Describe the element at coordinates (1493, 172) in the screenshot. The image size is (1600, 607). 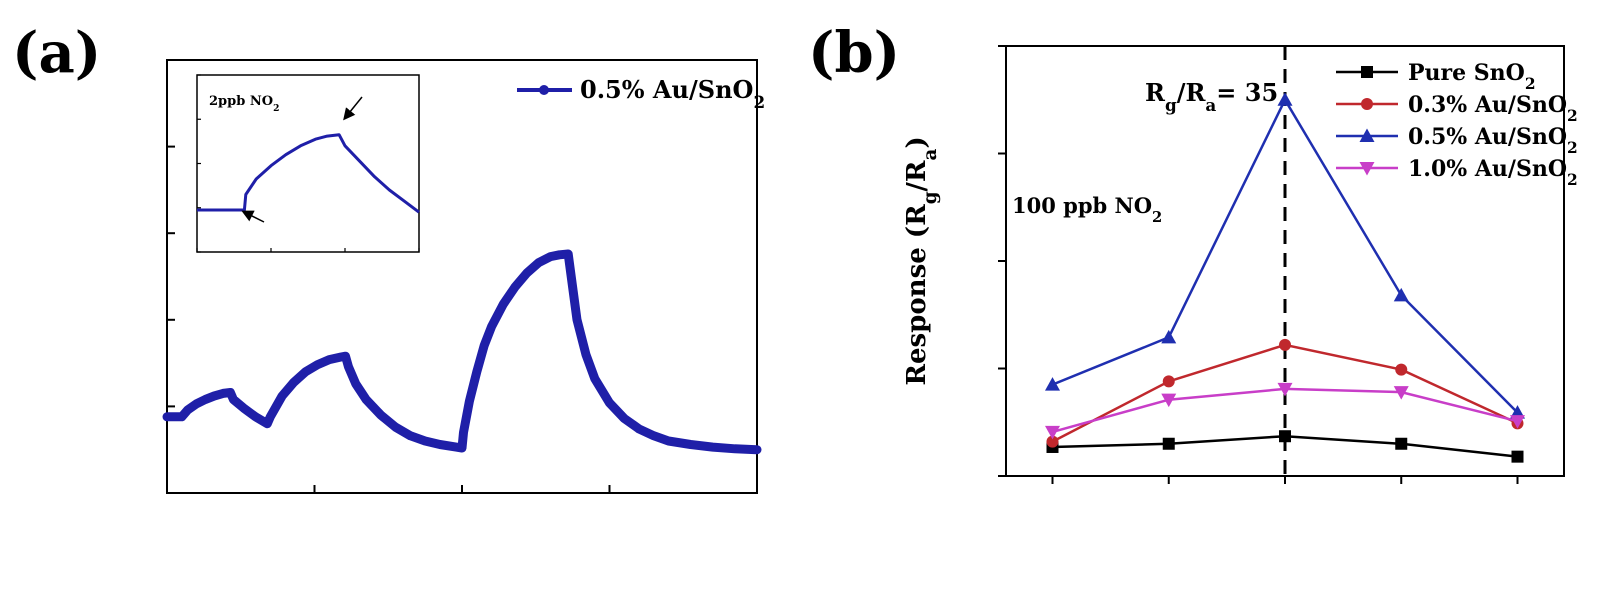
I see `legend-label-3: 1.0% Au/SnO2` at that location.